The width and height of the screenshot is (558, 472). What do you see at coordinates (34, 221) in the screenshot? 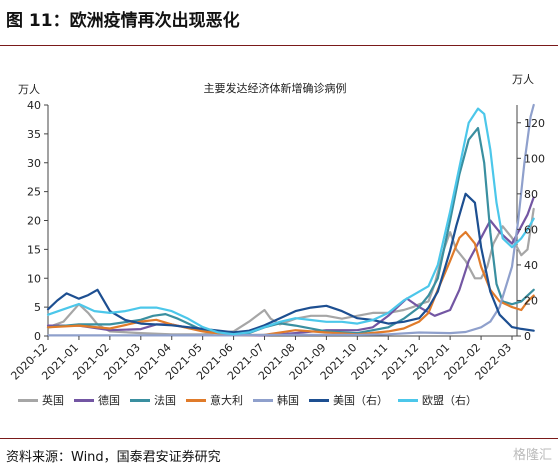
I see `left-tick-label: 20` at bounding box center [34, 221].